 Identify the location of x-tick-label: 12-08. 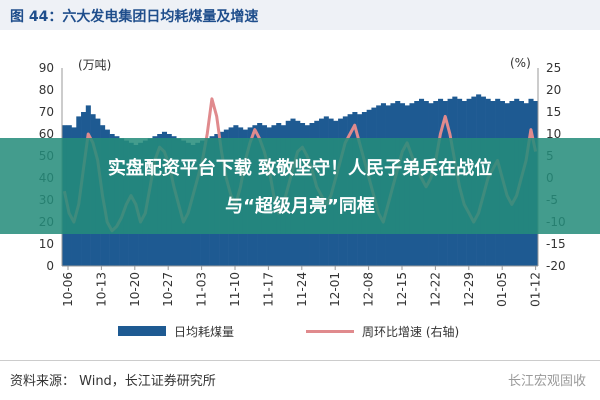
(369, 289).